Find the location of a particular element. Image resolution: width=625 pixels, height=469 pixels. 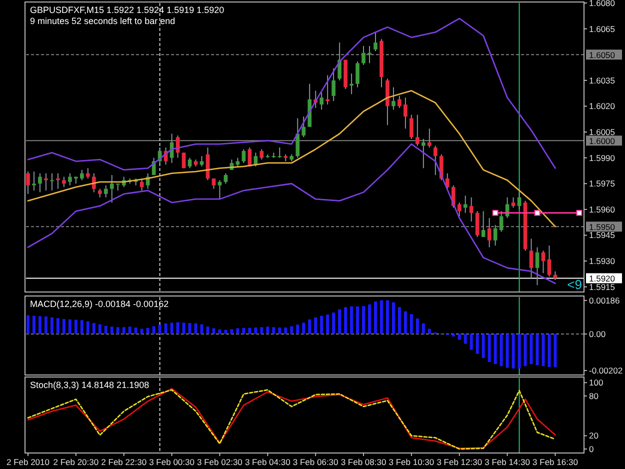

x-tick-label: 2 Feb 20:30 is located at coordinates (76, 462).